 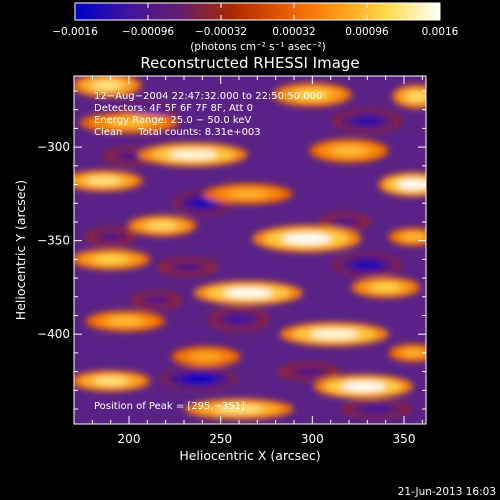 What do you see at coordinates (173, 108) in the screenshot?
I see `annotation-detectors: Detectors: 4F 5F 6F 7F 8F, Att 0` at bounding box center [173, 108].